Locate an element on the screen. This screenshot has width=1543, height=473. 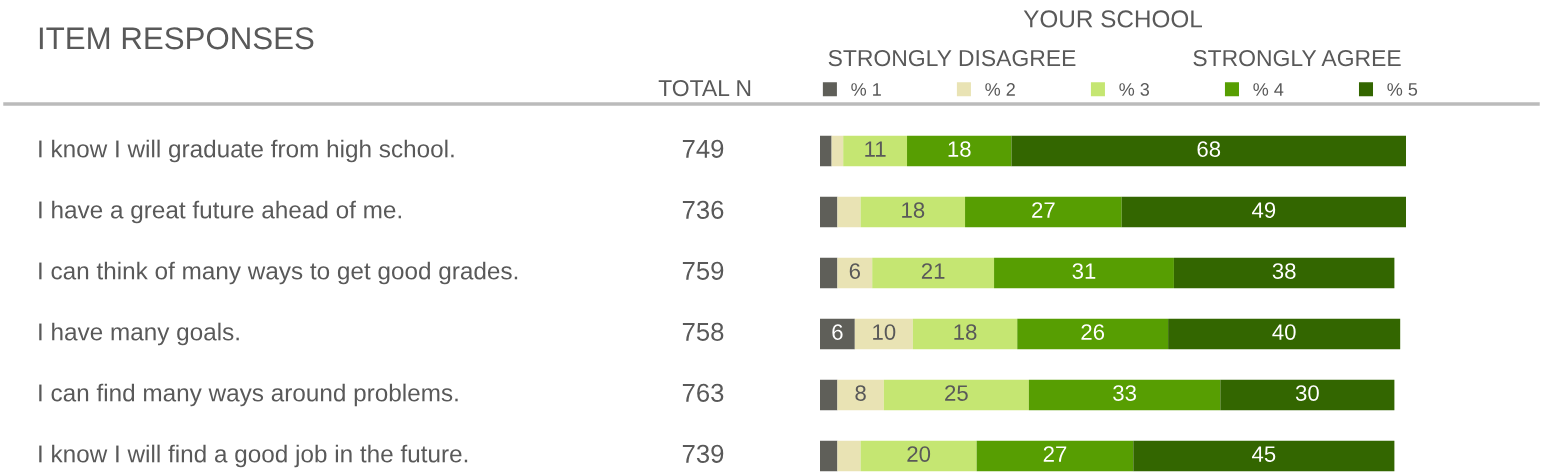
text: 759 is located at coordinates (703, 270).